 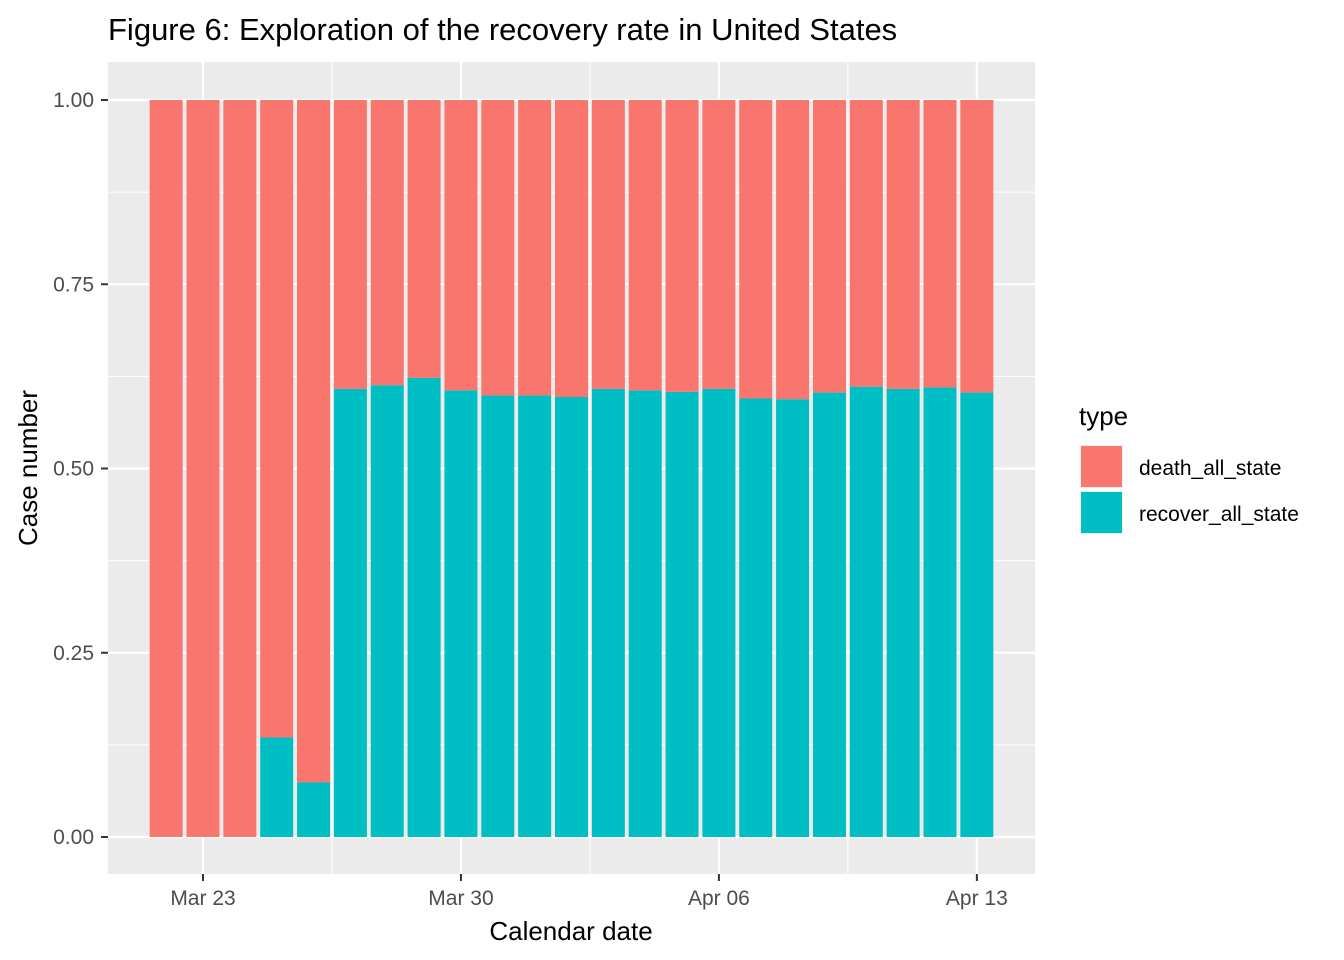 What do you see at coordinates (73, 469) in the screenshot?
I see `y-tick-label: 0.50` at bounding box center [73, 469].